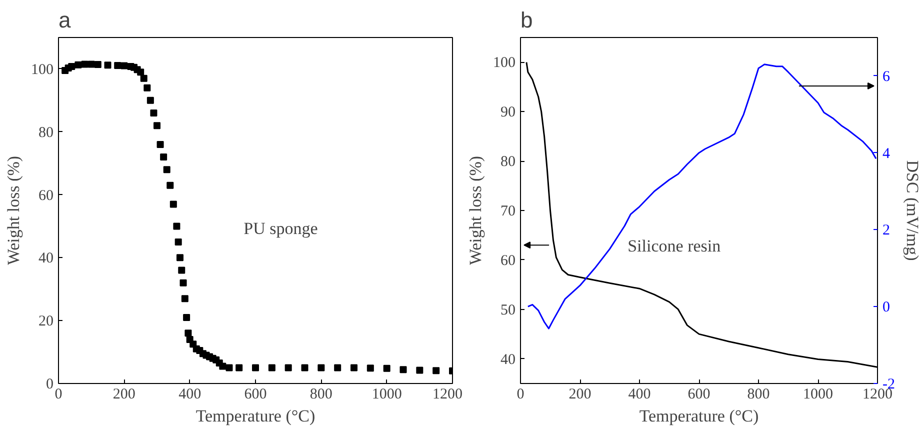  What do you see at coordinates (886, 230) in the screenshot?
I see `y2-tick-label: 2` at bounding box center [886, 230].